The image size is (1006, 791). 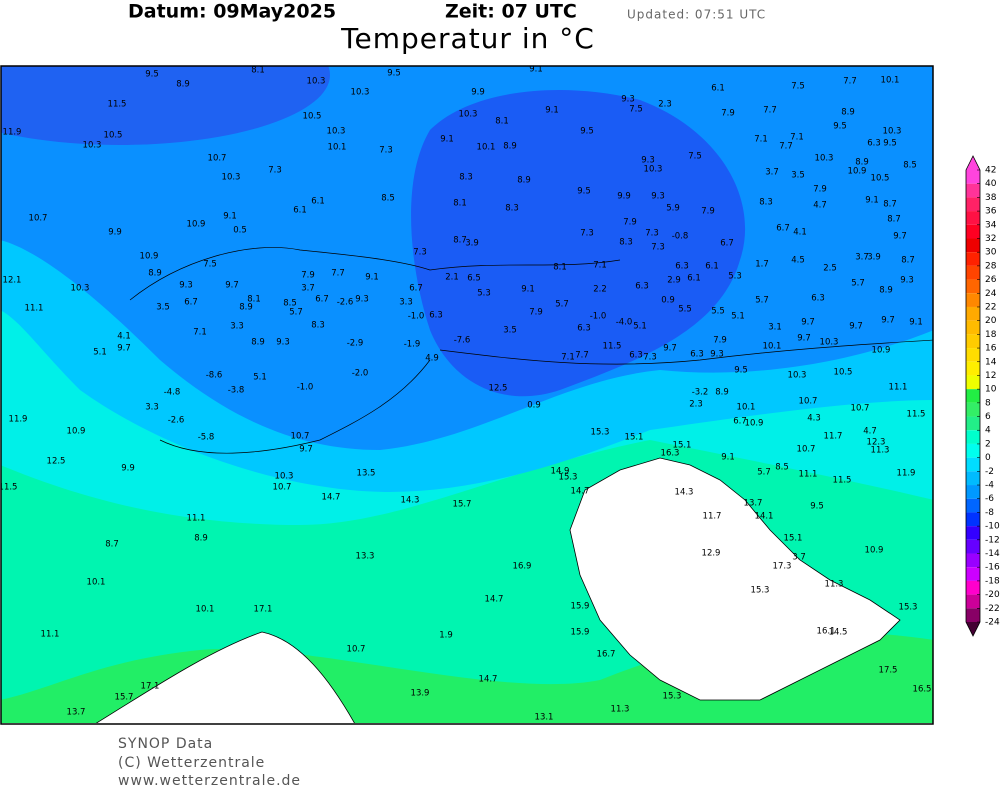 I want to click on colorbar-label: 12, so click(x=990, y=376).